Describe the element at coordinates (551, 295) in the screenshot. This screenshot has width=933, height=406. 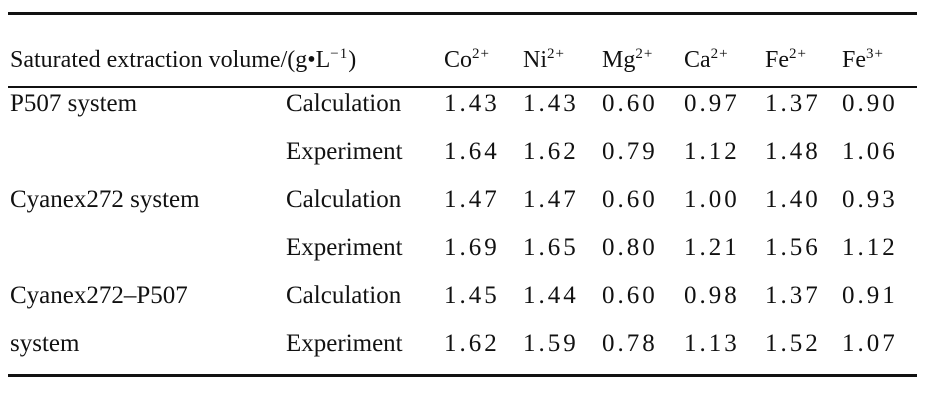
I see `value-cell: 1.44` at that location.